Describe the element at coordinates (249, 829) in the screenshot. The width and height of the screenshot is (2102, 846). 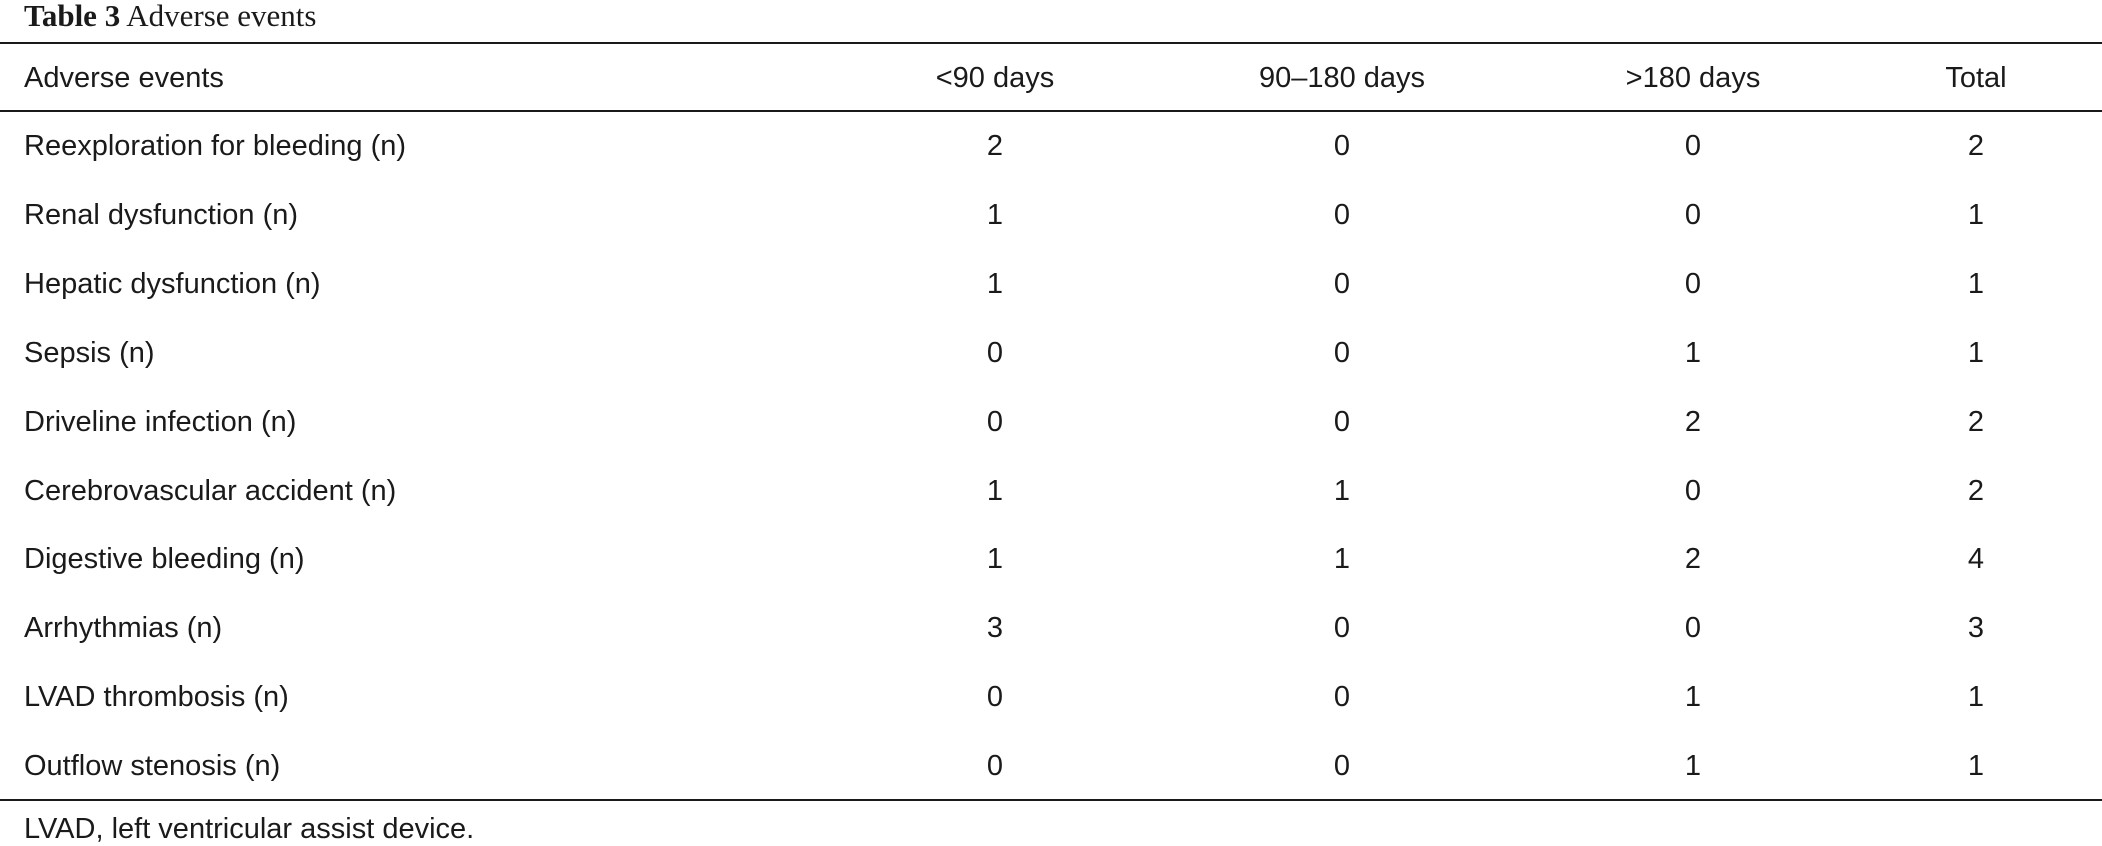
I see `footnote: LVAD, left ventricular assist device.` at that location.